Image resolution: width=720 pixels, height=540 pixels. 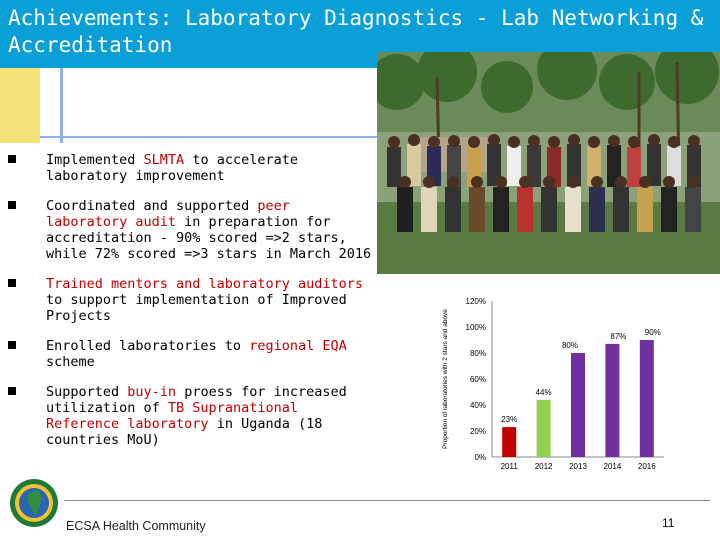 What do you see at coordinates (210, 137) in the screenshot?
I see `decorative-horizontal-line` at bounding box center [210, 137].